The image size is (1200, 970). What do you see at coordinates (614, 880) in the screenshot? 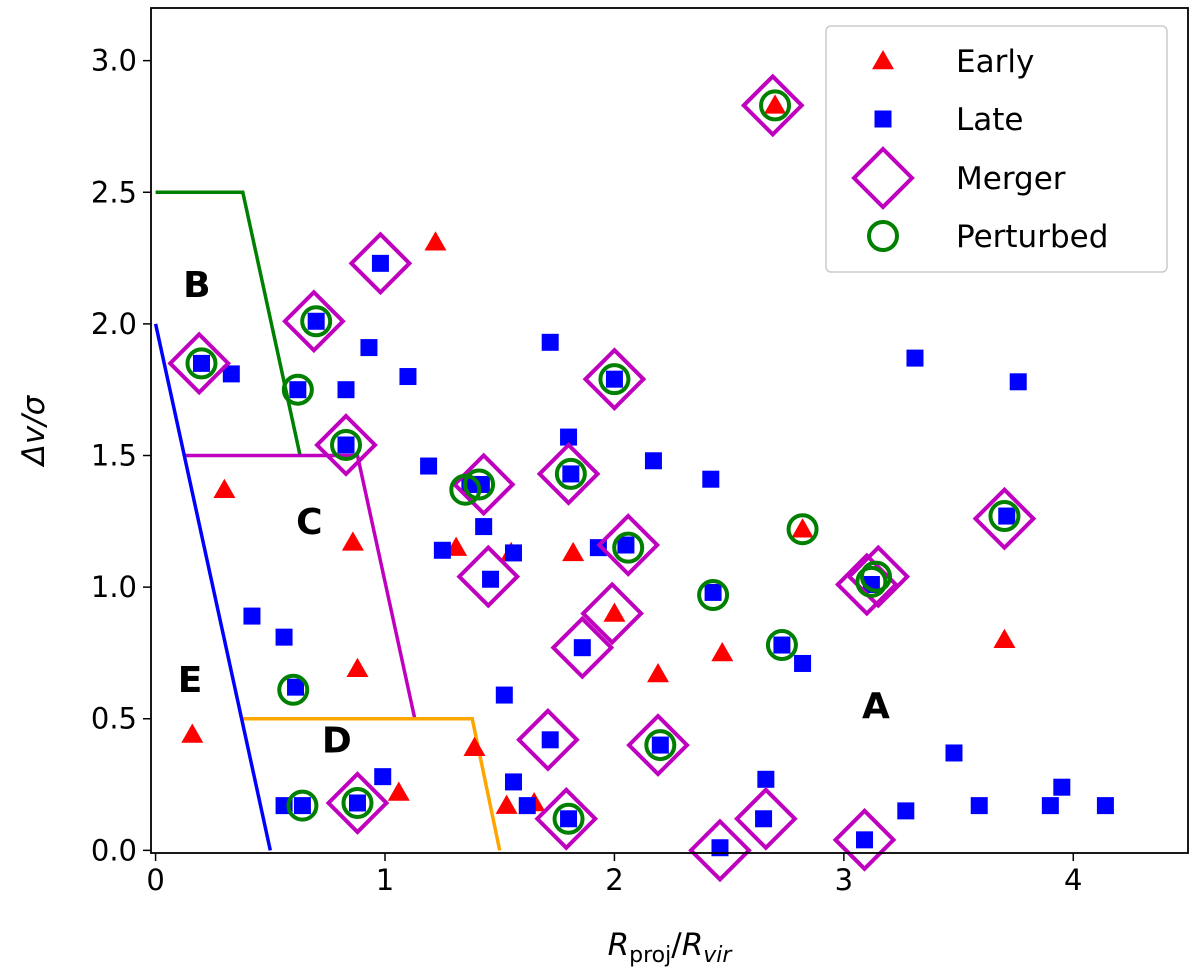
I see `x-tick-label: 2` at bounding box center [614, 880].